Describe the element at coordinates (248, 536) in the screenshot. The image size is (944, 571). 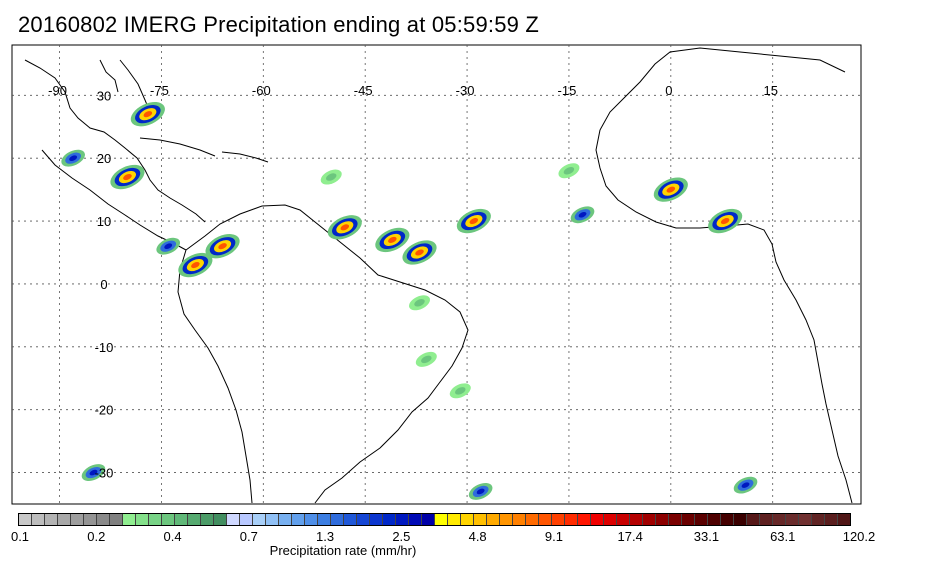
I see `colorbar-tick-label: 0.7` at that location.